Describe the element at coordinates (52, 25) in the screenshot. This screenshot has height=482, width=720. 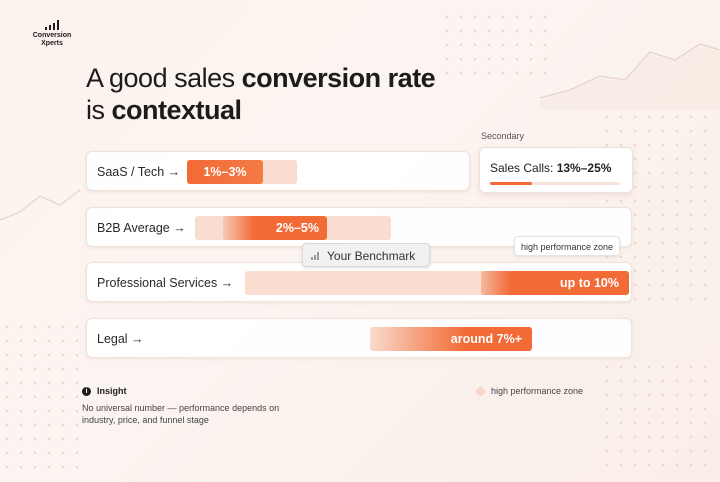
I see `logo-bars-icon` at that location.